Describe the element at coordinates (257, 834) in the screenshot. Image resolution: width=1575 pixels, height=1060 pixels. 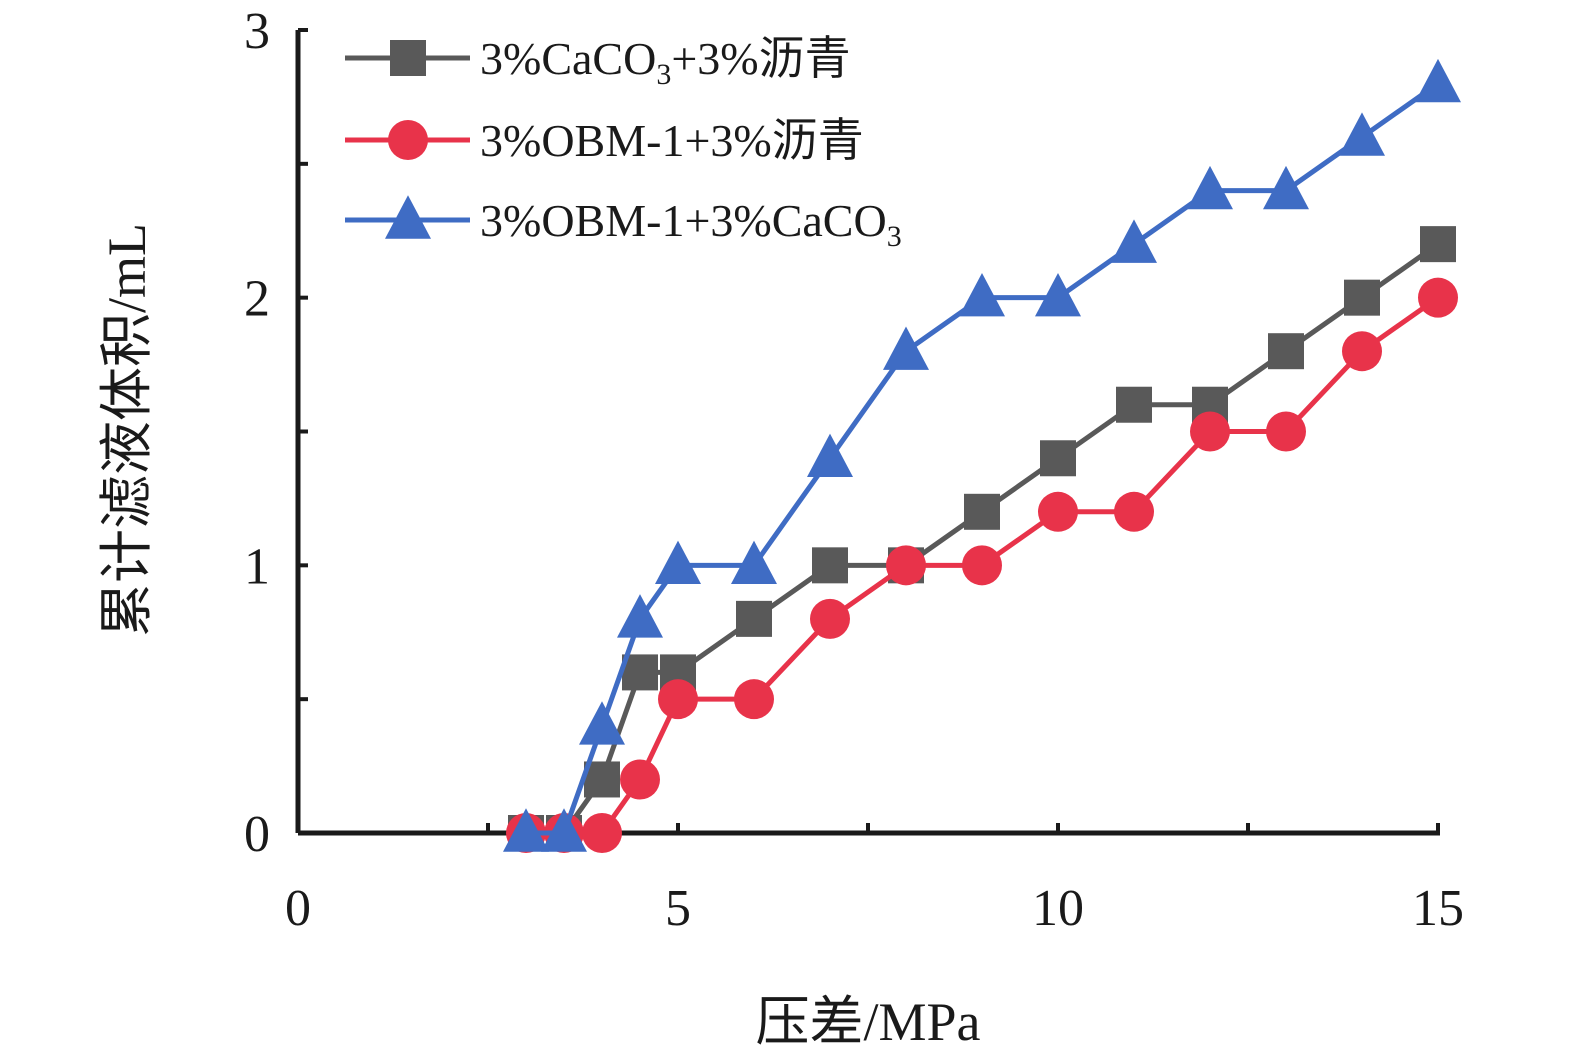
I see `y-tick-label: 0` at that location.